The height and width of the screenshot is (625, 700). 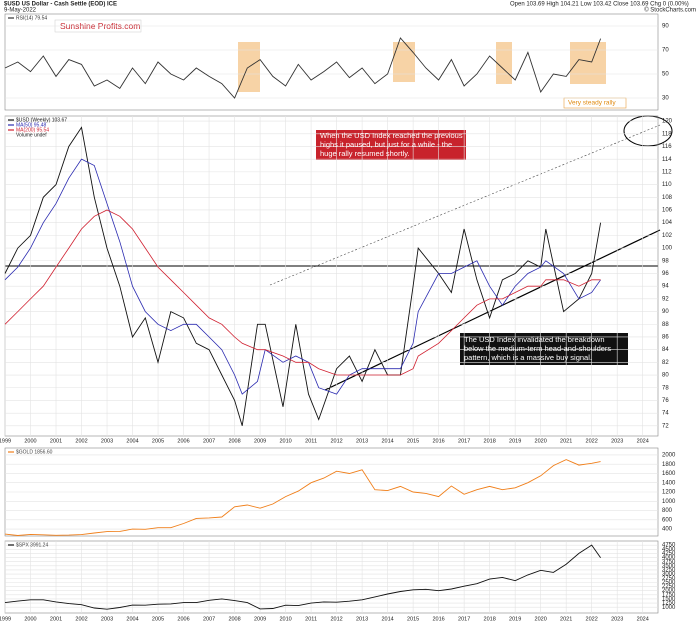 What do you see at coordinates (667, 160) in the screenshot?
I see `y-tick-label: 114` at bounding box center [667, 160].